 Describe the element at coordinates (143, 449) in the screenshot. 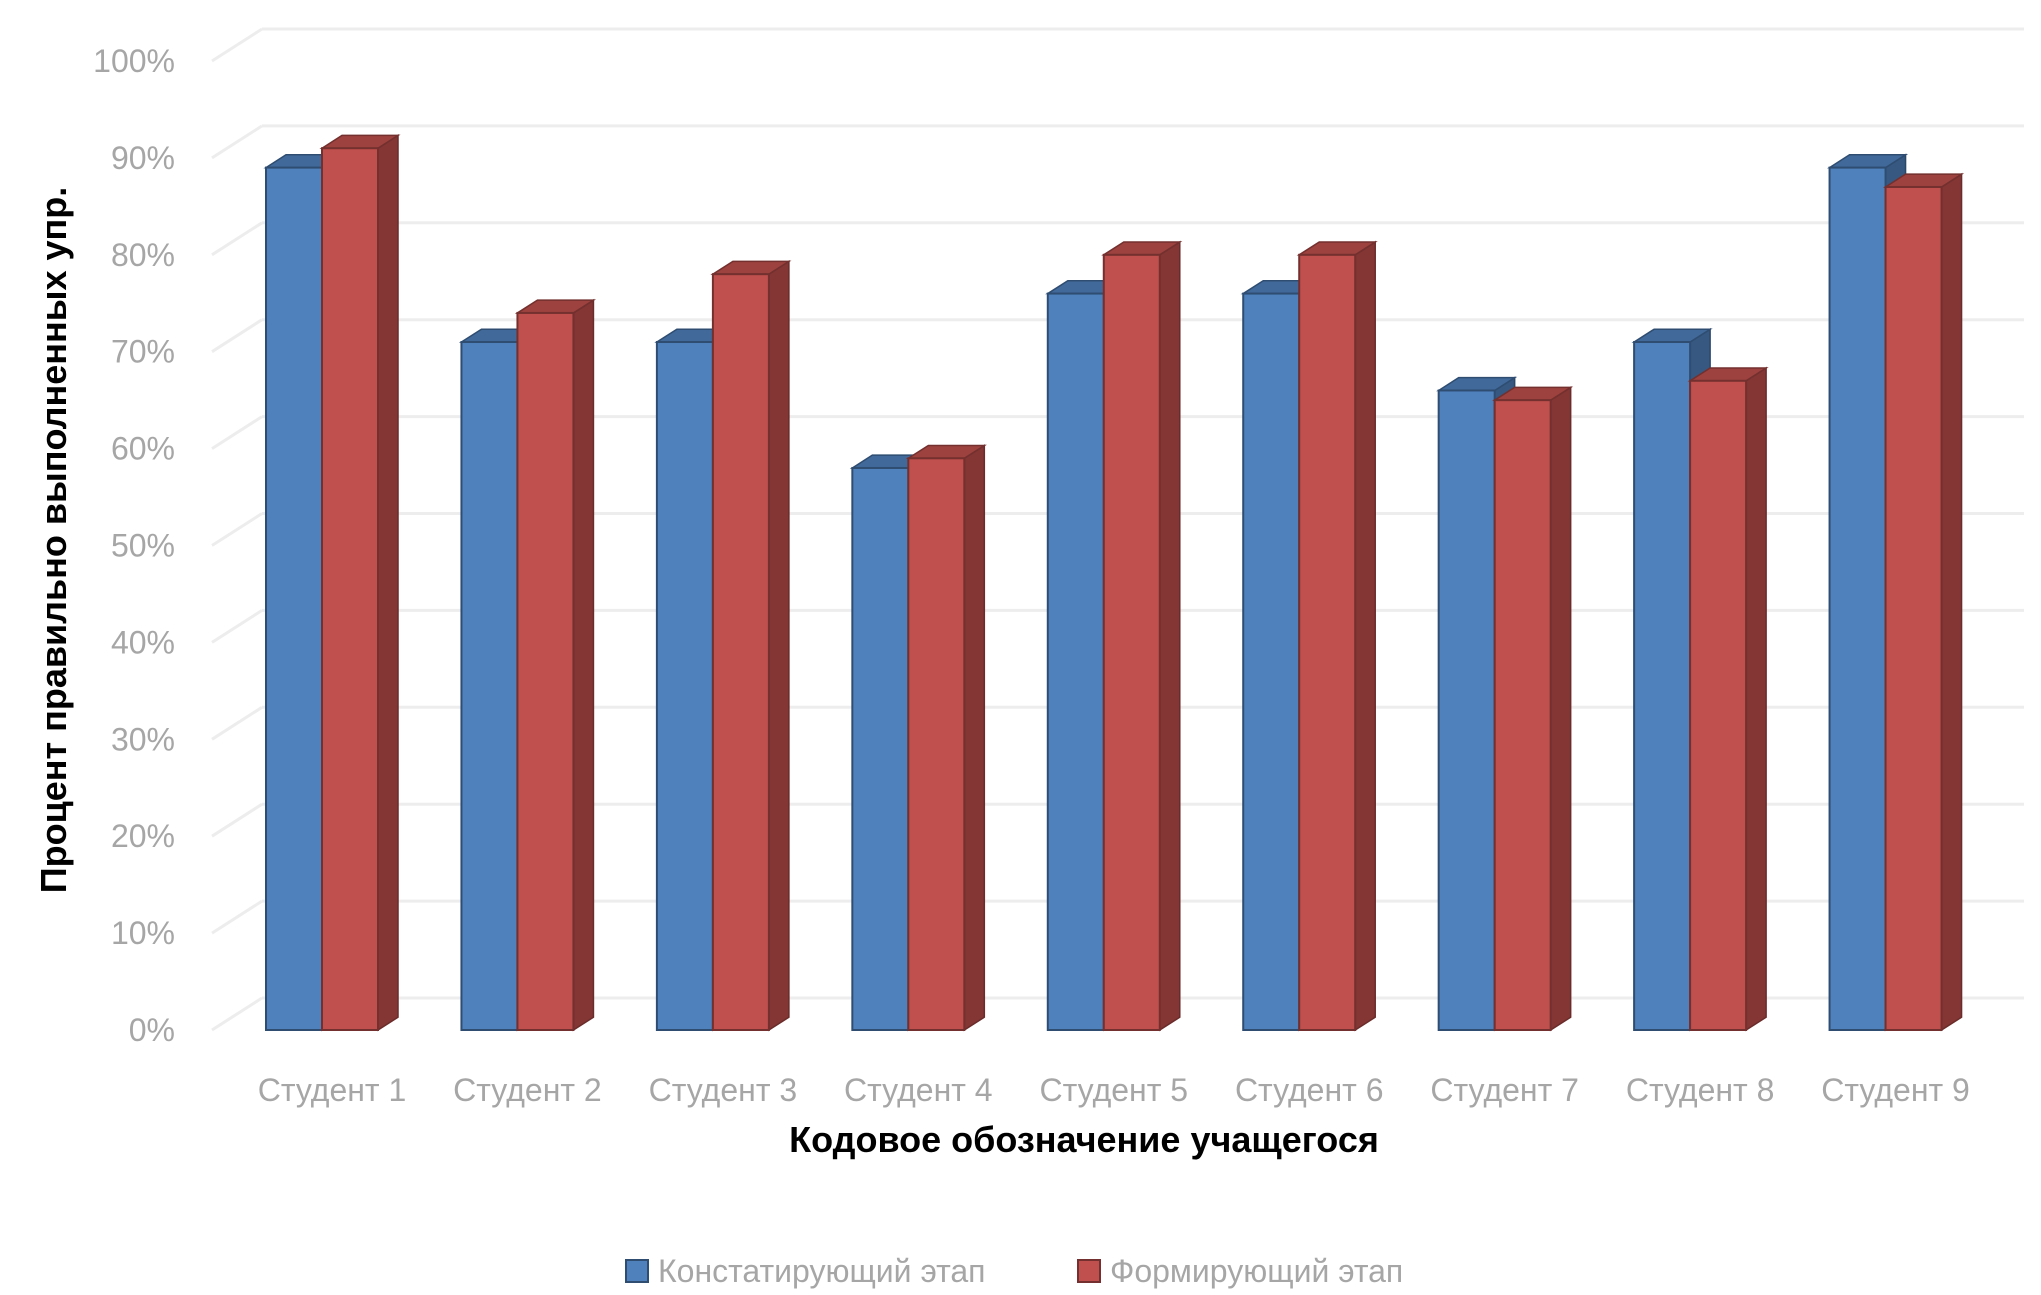

I see `y-tick-label: 60%` at that location.